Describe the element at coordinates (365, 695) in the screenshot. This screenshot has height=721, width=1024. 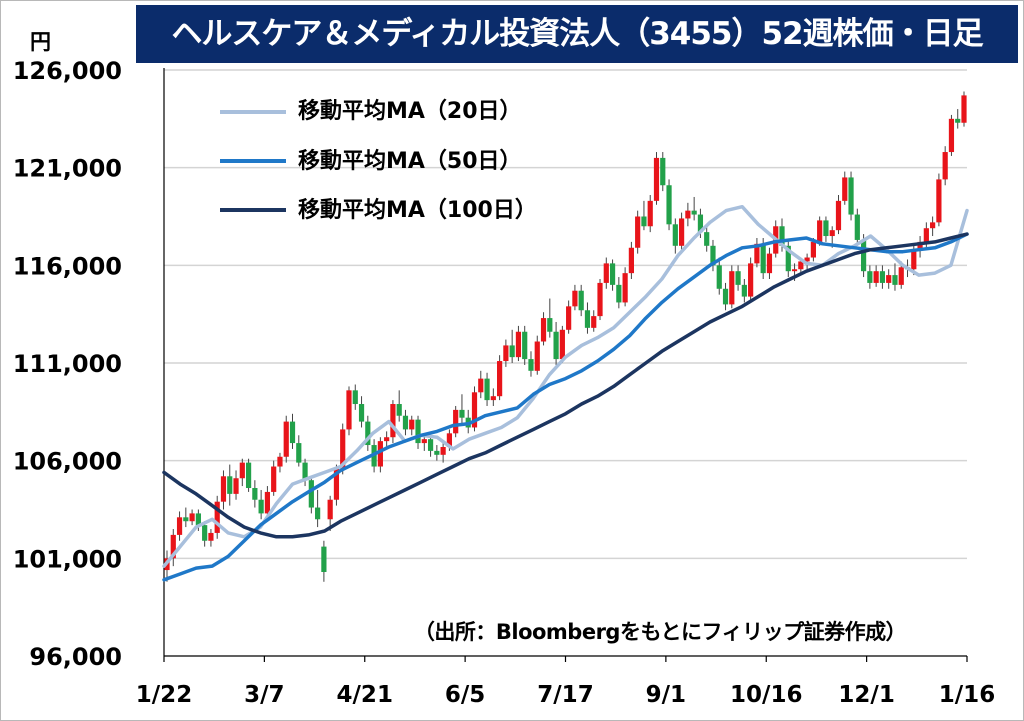
I see `x-tick-label: 4/21` at that location.